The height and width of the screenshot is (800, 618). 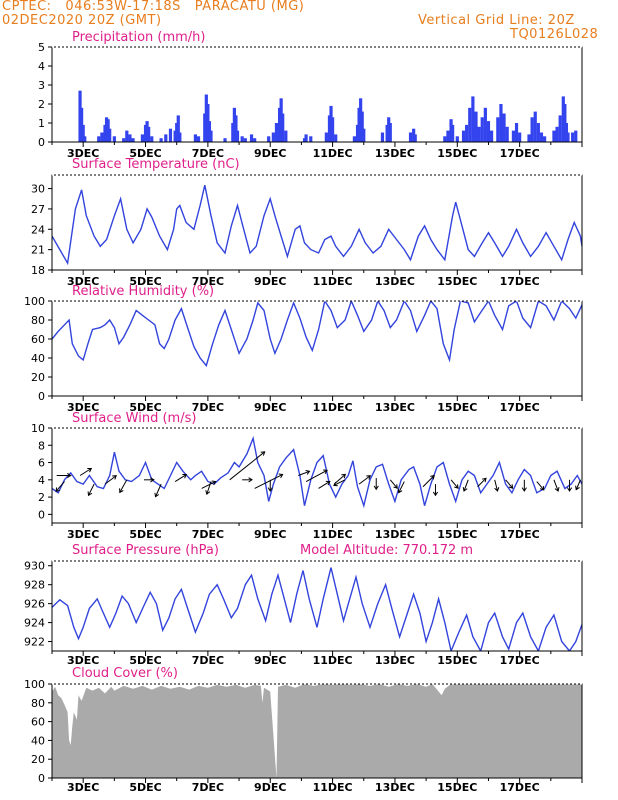 I want to click on y-tick-label: 3, so click(x=41, y=85).